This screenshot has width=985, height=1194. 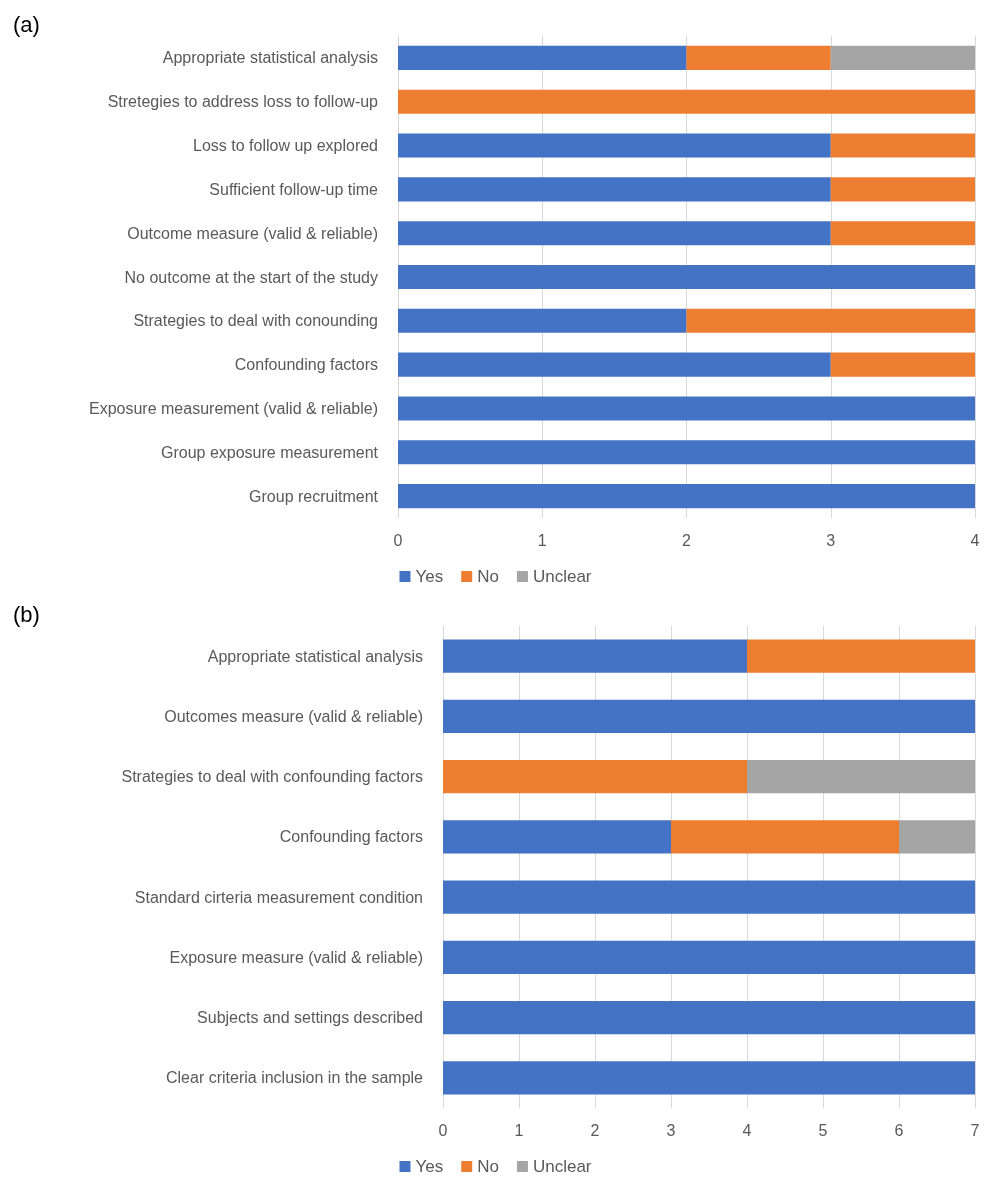 What do you see at coordinates (310, 1018) in the screenshot?
I see `y-tick-label: Subjects and settings described` at bounding box center [310, 1018].